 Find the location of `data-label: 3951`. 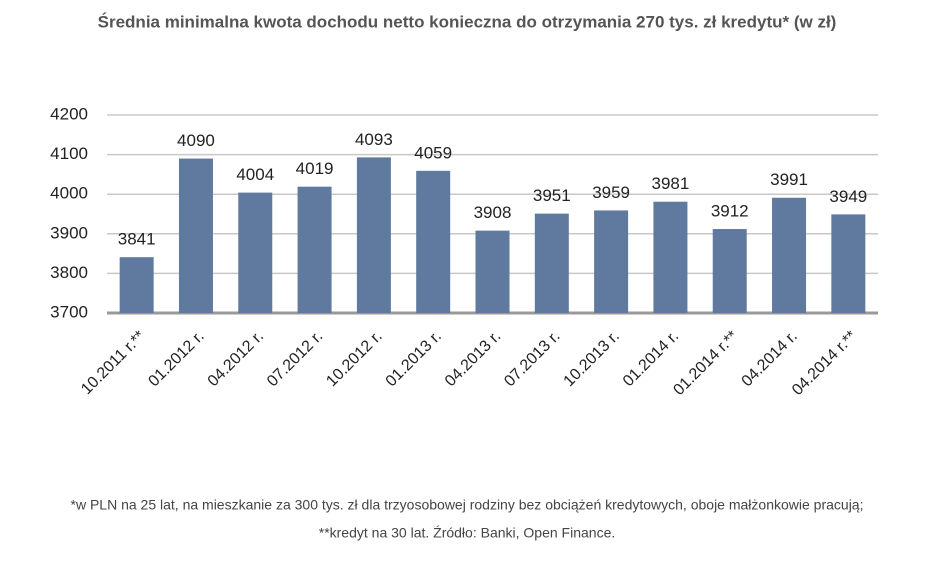

data-label: 3951 is located at coordinates (552, 195).